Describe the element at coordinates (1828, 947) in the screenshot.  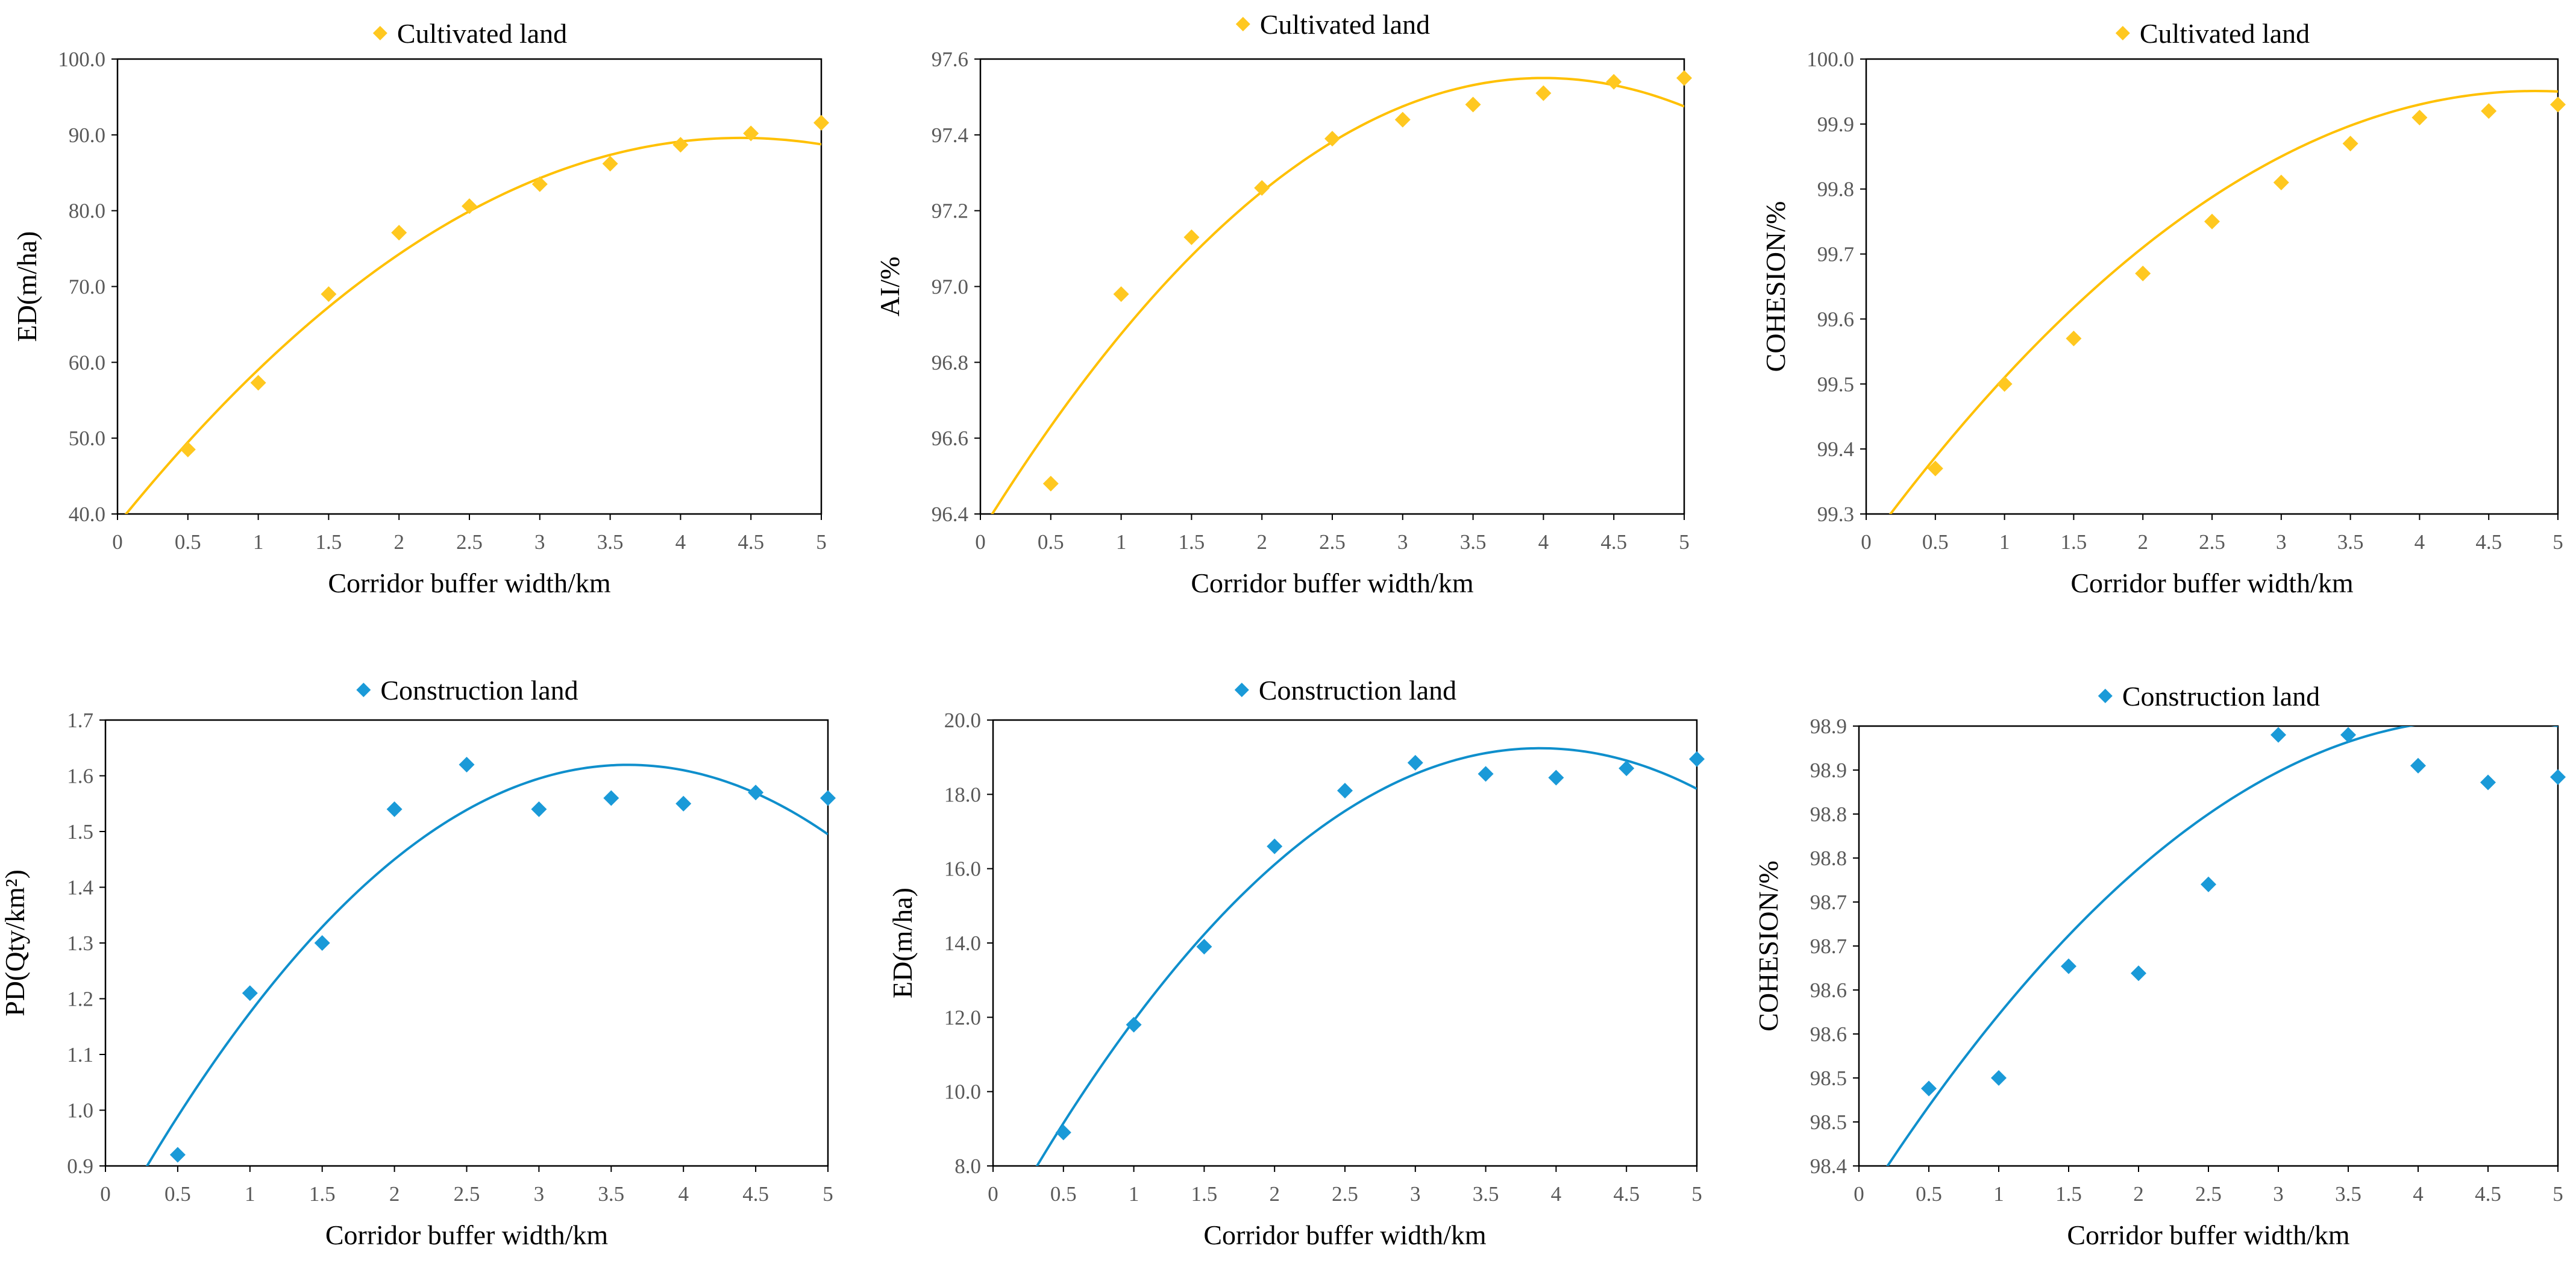
I see `y-tick-label: 98.7` at that location.